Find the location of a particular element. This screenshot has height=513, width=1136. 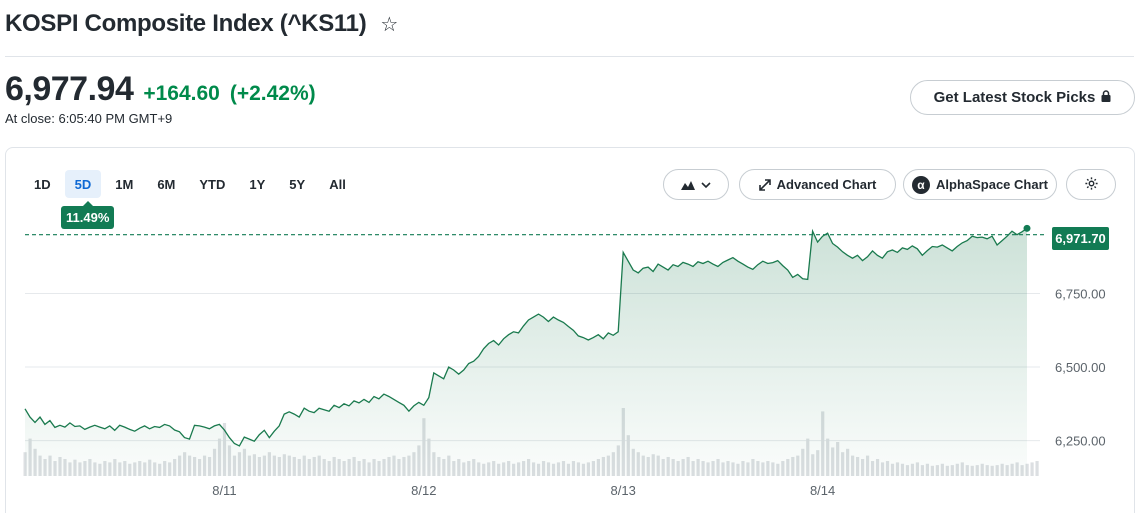

alphaspace-chart-label: AlphaSpace Chart is located at coordinates (992, 184).